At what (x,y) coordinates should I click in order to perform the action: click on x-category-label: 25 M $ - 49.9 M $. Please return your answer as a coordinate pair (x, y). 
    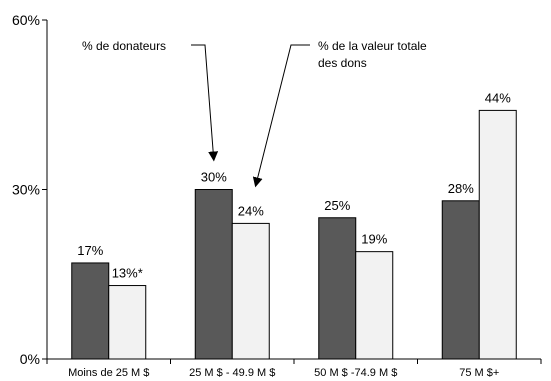
    Looking at the image, I should click on (232, 373).